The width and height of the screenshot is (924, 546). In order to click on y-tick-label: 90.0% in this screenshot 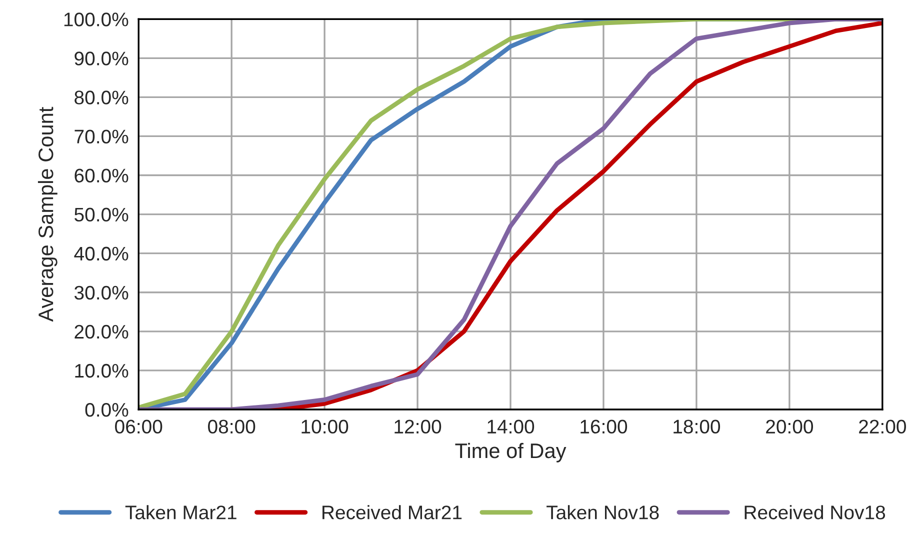, I will do `click(101, 59)`.